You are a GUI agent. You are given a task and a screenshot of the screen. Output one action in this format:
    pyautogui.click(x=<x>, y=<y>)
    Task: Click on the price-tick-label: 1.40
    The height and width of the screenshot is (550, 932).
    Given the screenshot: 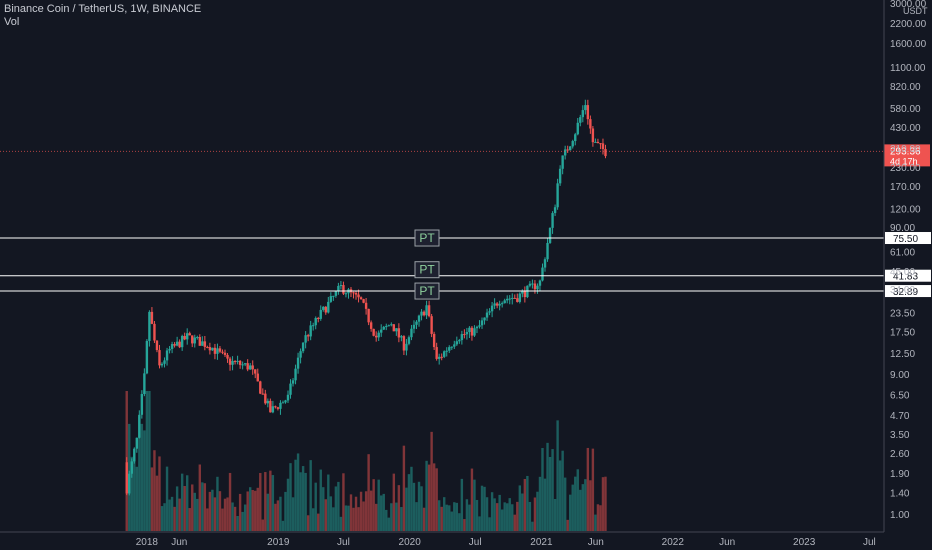 What is the action you would take?
    pyautogui.click(x=900, y=494)
    